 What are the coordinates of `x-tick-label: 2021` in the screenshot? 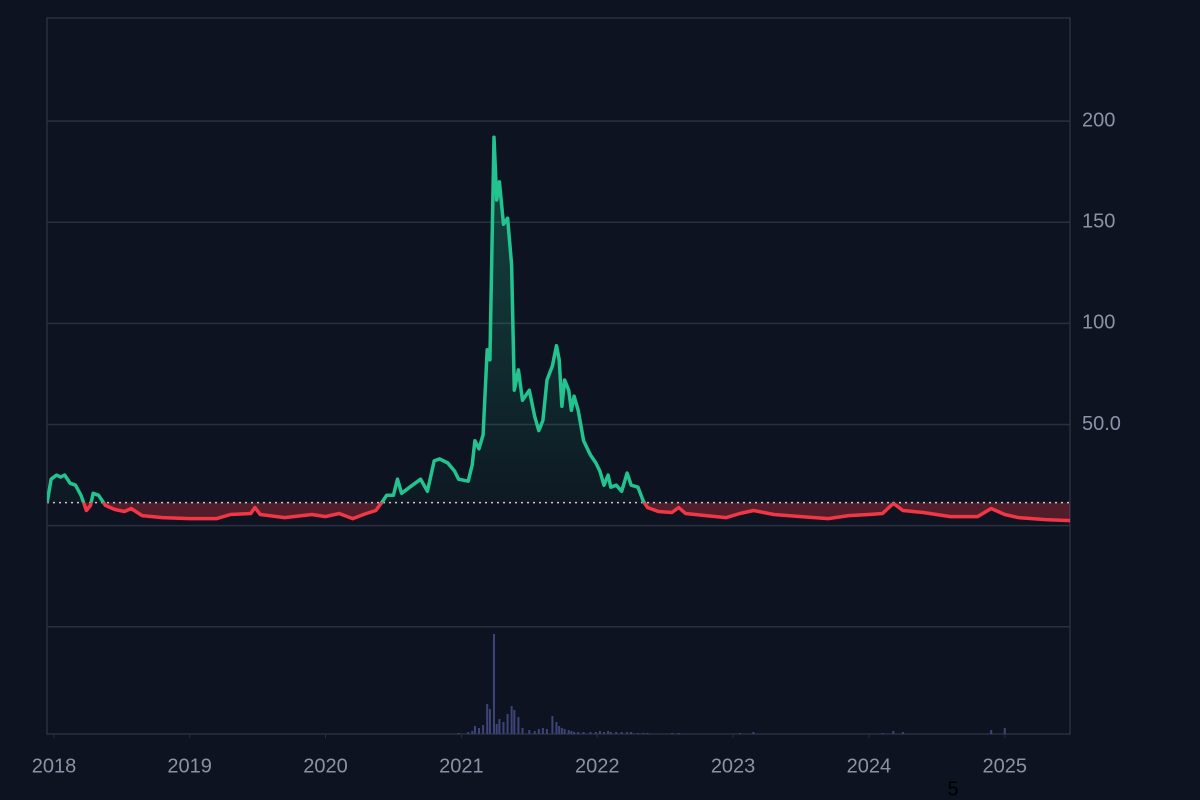 It's located at (461, 766).